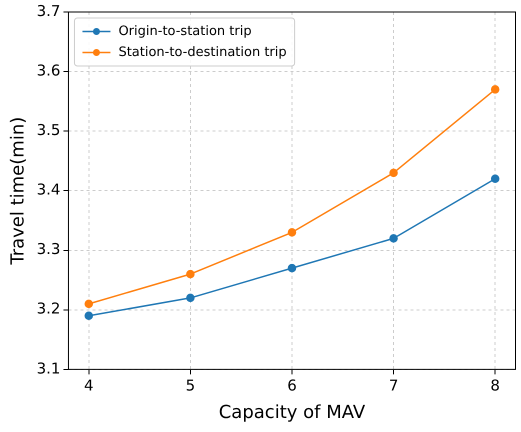 This screenshot has height=432, width=521. Describe the element at coordinates (191, 385) in the screenshot. I see `x-tick-label: 5` at that location.